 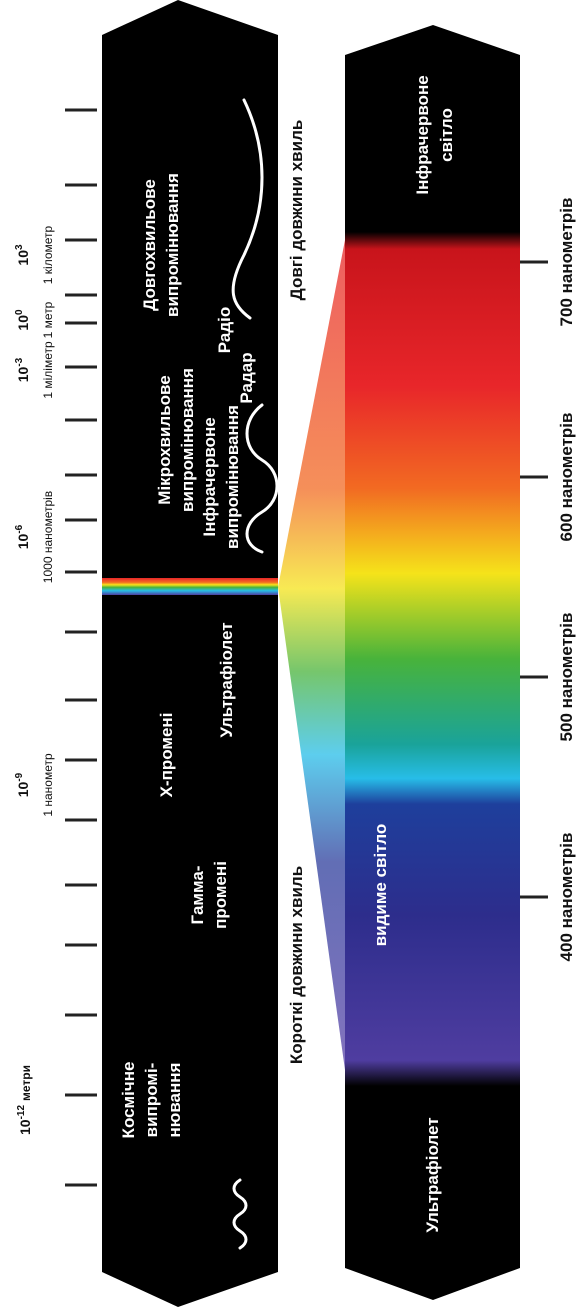 I want to click on scale-unit-1000nm: 1000 нанометрів, so click(x=48, y=537).